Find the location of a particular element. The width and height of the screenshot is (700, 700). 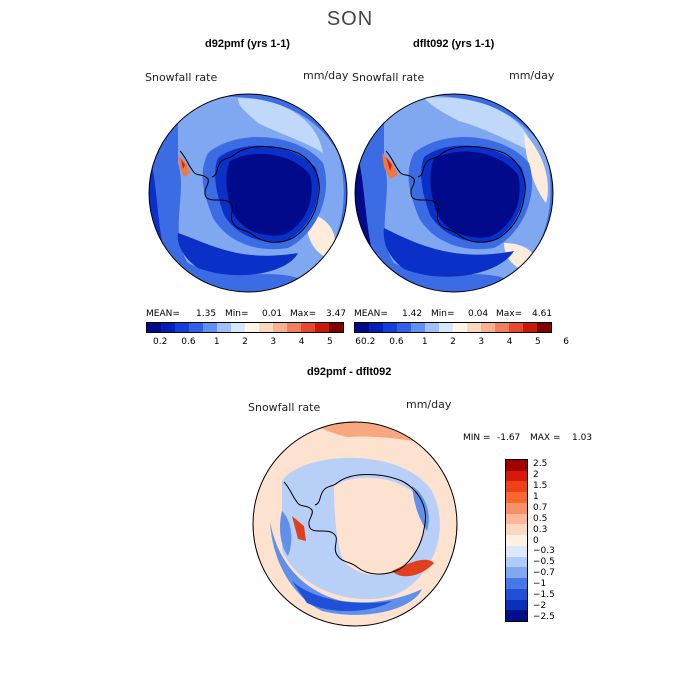

panel3-strong-negative is located at coordinates (342, 596).